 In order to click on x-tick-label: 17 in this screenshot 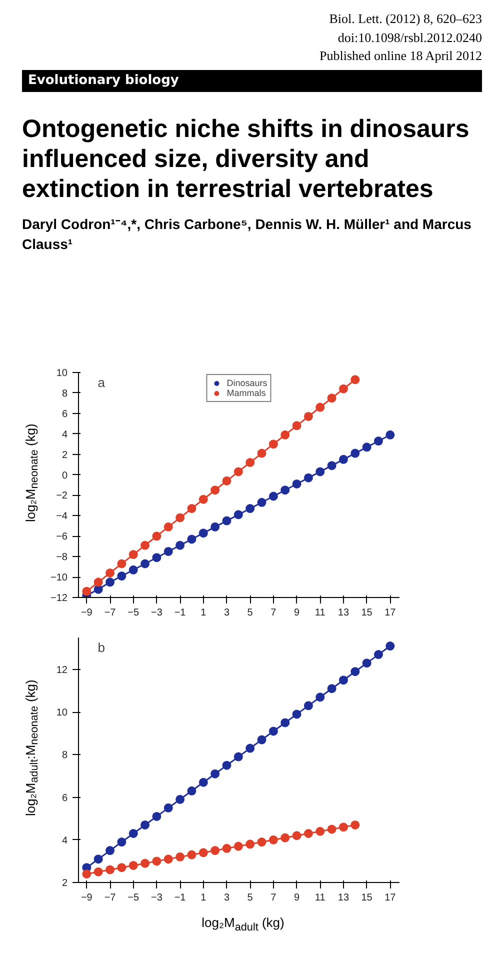, I will do `click(390, 613)`.